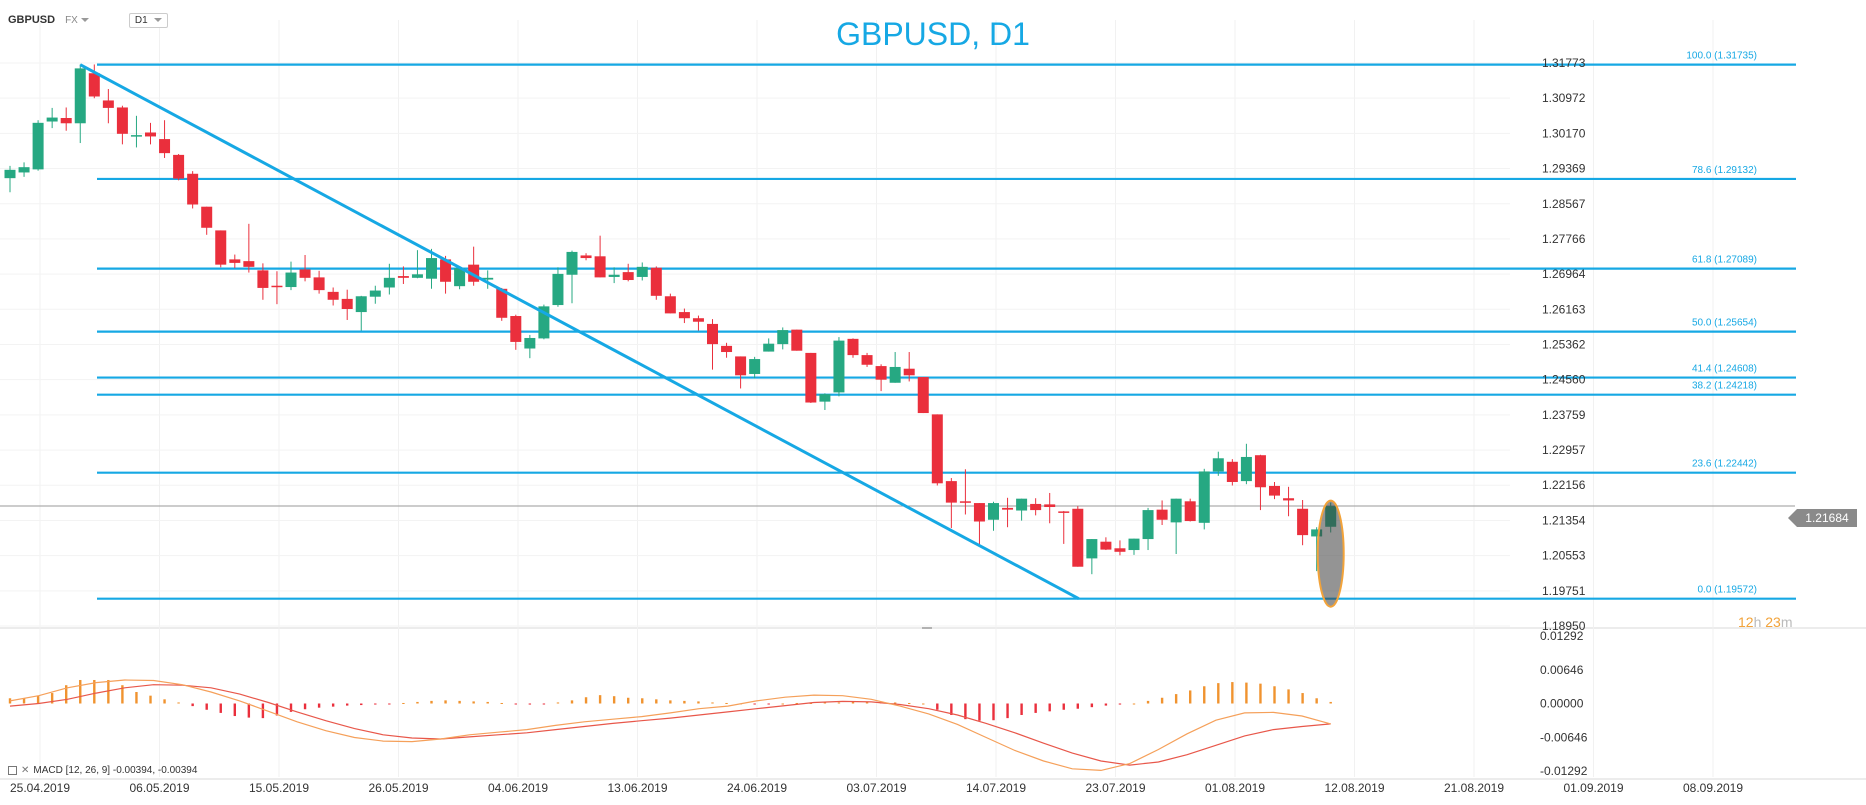 The height and width of the screenshot is (805, 1866). What do you see at coordinates (12, 770) in the screenshot?
I see `indicator-settings-icon` at bounding box center [12, 770].